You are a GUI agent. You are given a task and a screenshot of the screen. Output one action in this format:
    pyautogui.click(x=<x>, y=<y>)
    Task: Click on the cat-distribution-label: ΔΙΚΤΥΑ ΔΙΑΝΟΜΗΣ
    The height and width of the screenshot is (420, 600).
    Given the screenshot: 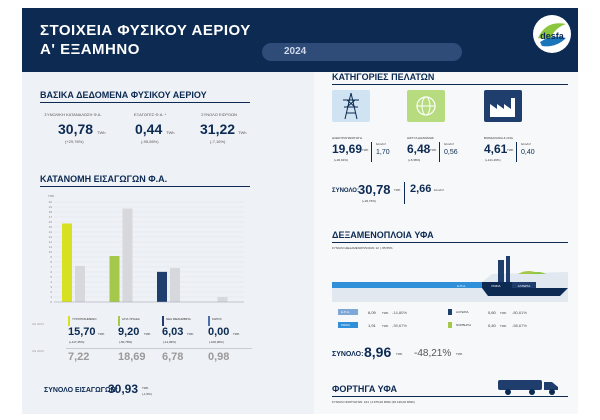 What is the action you would take?
    pyautogui.click(x=420, y=138)
    